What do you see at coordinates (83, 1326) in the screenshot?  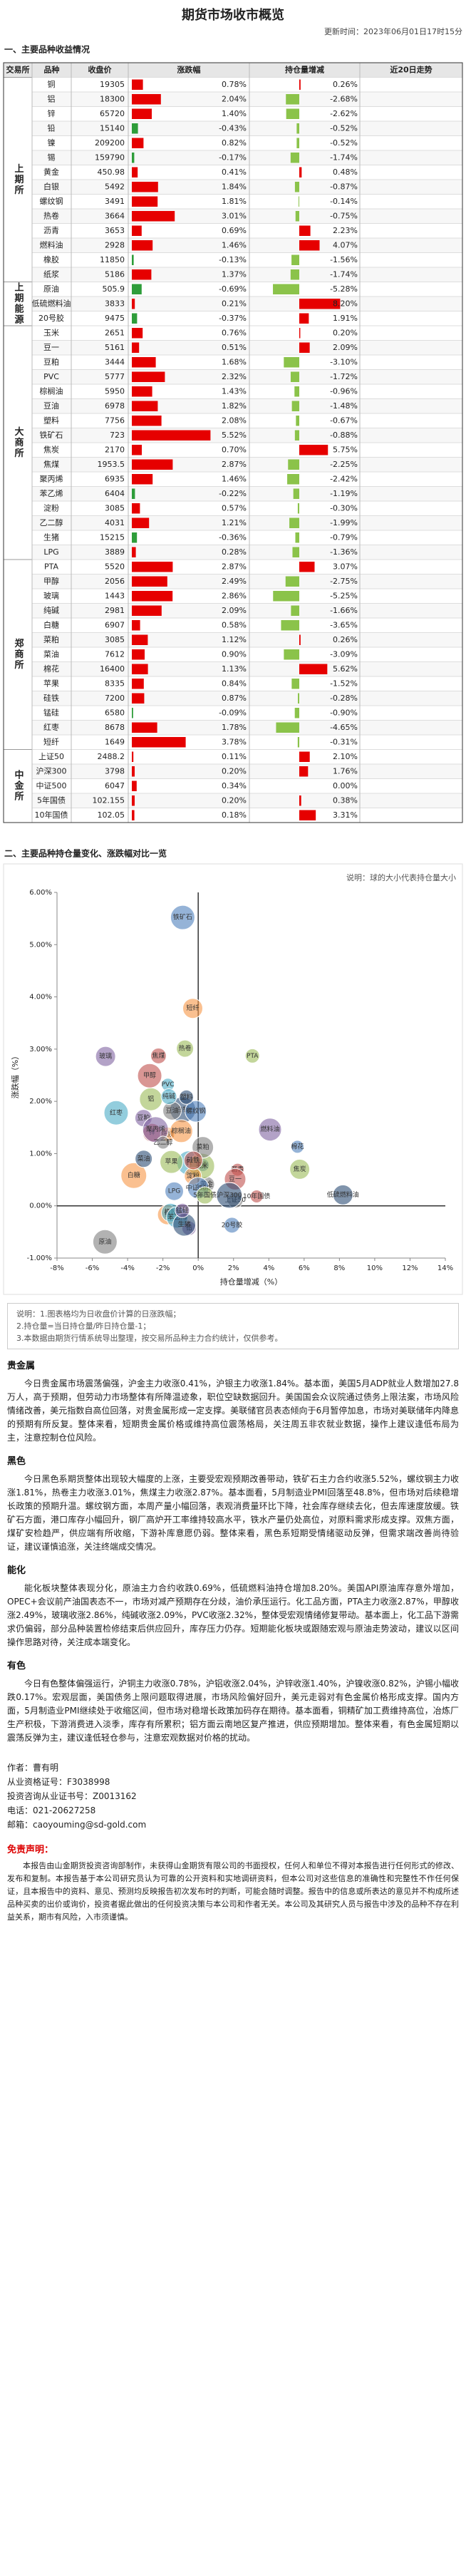 I see `note: 2.持仓量=当日持仓量/昨日持仓量-1；` at bounding box center [83, 1326].